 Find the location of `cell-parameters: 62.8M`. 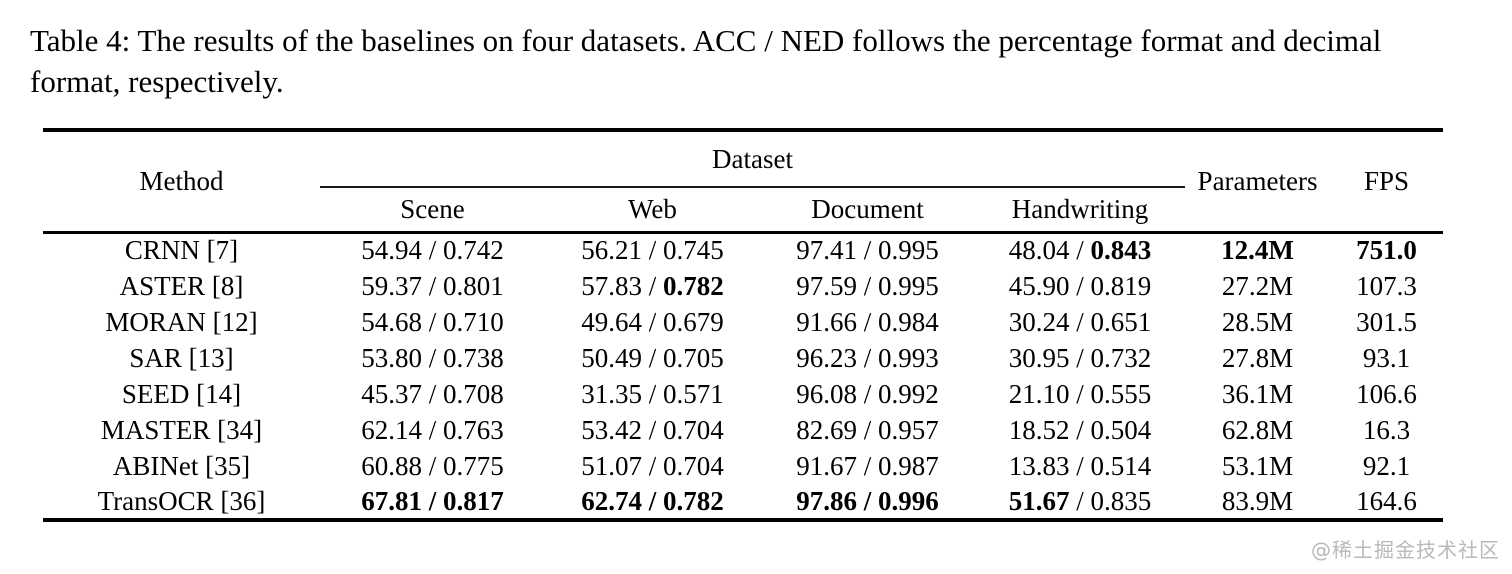

cell-parameters: 62.8M is located at coordinates (1257, 429).